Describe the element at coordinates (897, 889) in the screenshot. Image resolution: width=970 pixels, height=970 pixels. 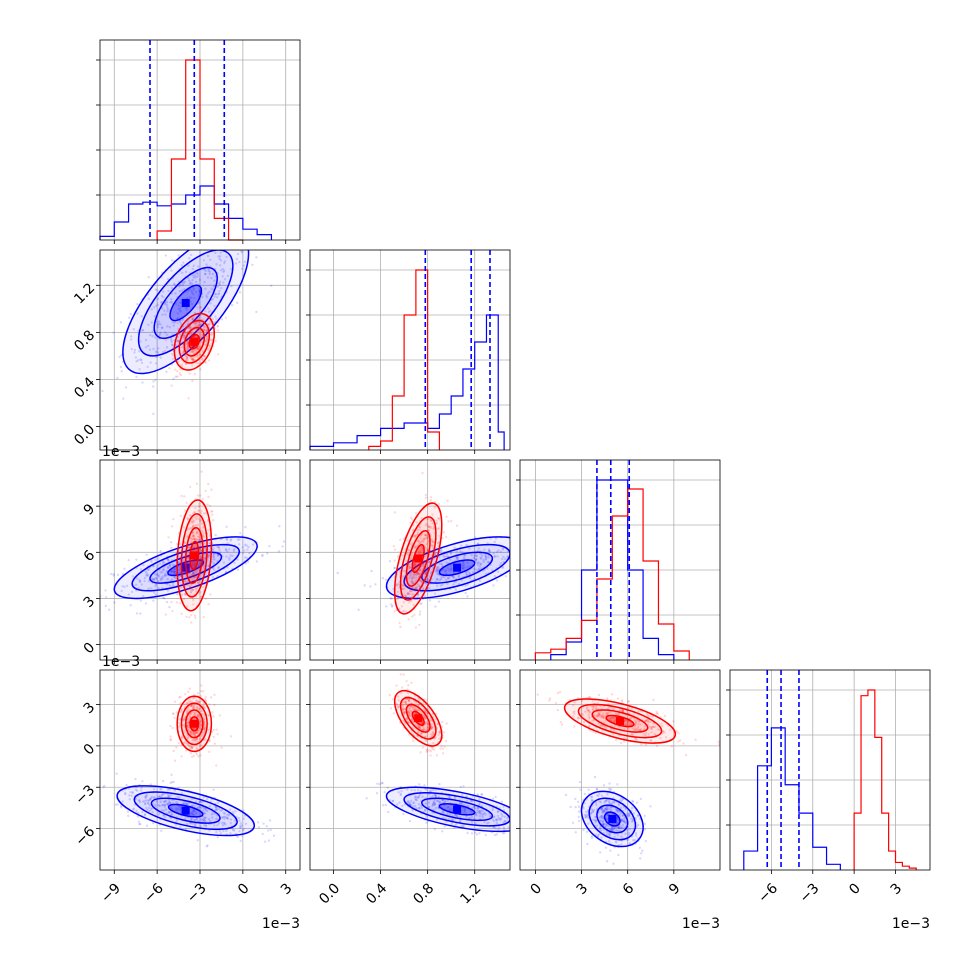
I see `x-tick-label: 3` at that location.